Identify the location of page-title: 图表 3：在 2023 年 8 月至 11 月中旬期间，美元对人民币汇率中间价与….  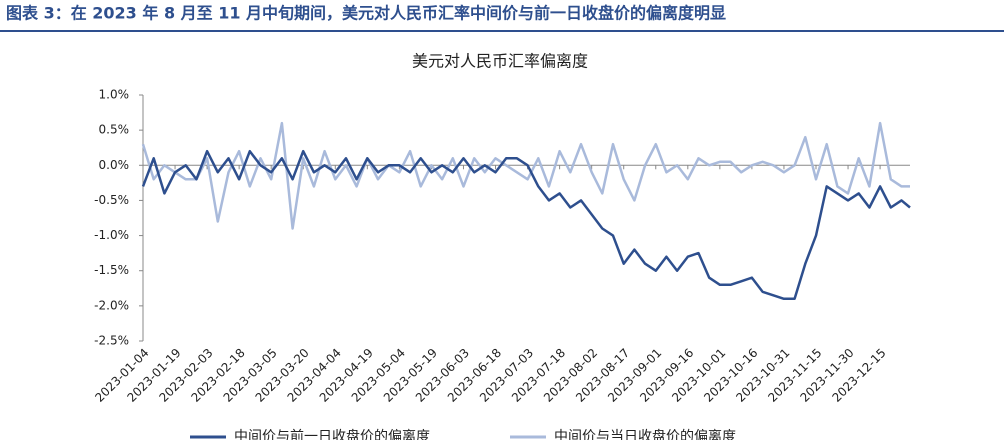
(366, 13).